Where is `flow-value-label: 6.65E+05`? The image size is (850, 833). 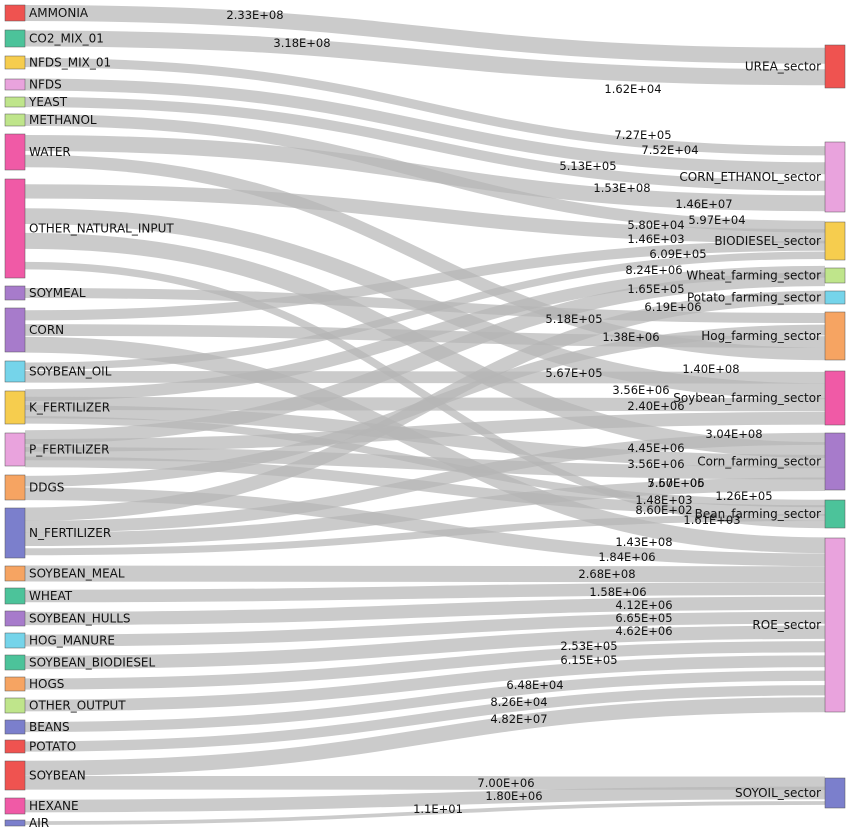 flow-value-label: 6.65E+05 is located at coordinates (643, 618).